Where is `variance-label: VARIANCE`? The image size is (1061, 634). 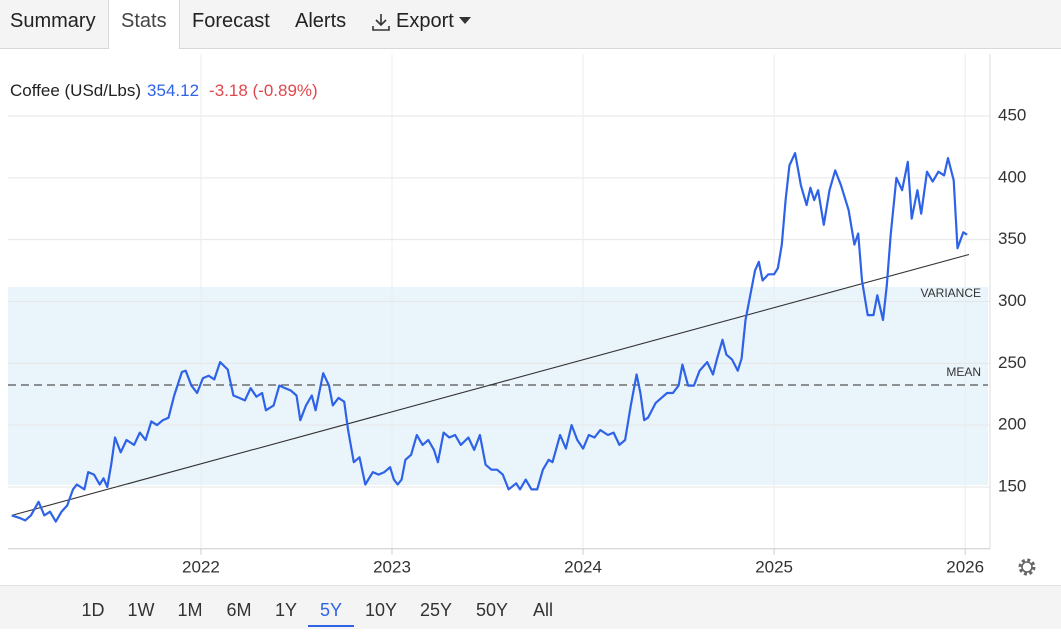
variance-label: VARIANCE is located at coordinates (951, 293).